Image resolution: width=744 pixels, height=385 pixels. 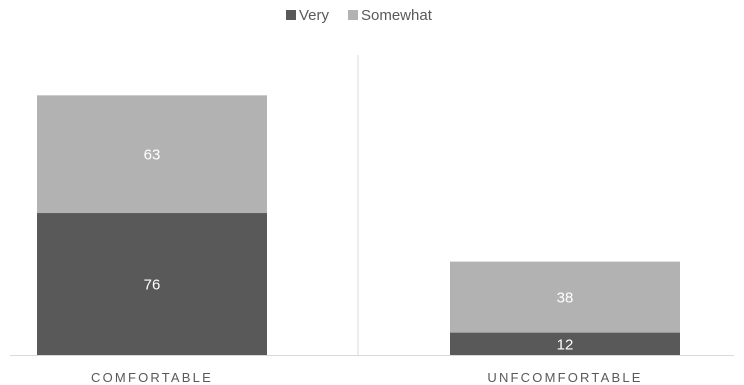 I want to click on data-label-comfortable-very: 76, so click(x=152, y=285).